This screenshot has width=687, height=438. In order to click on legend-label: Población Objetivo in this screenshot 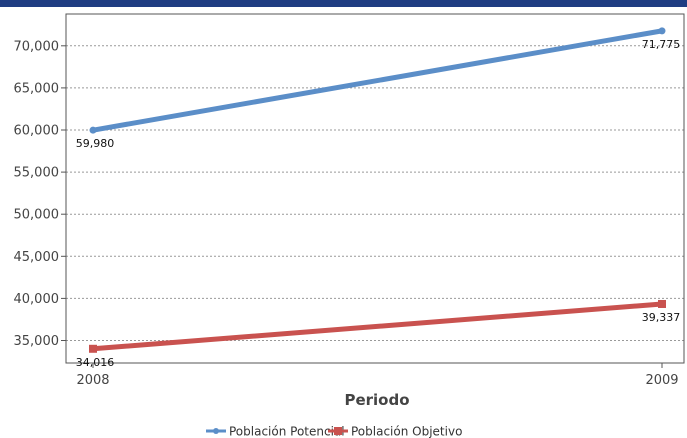, I will do `click(406, 431)`.